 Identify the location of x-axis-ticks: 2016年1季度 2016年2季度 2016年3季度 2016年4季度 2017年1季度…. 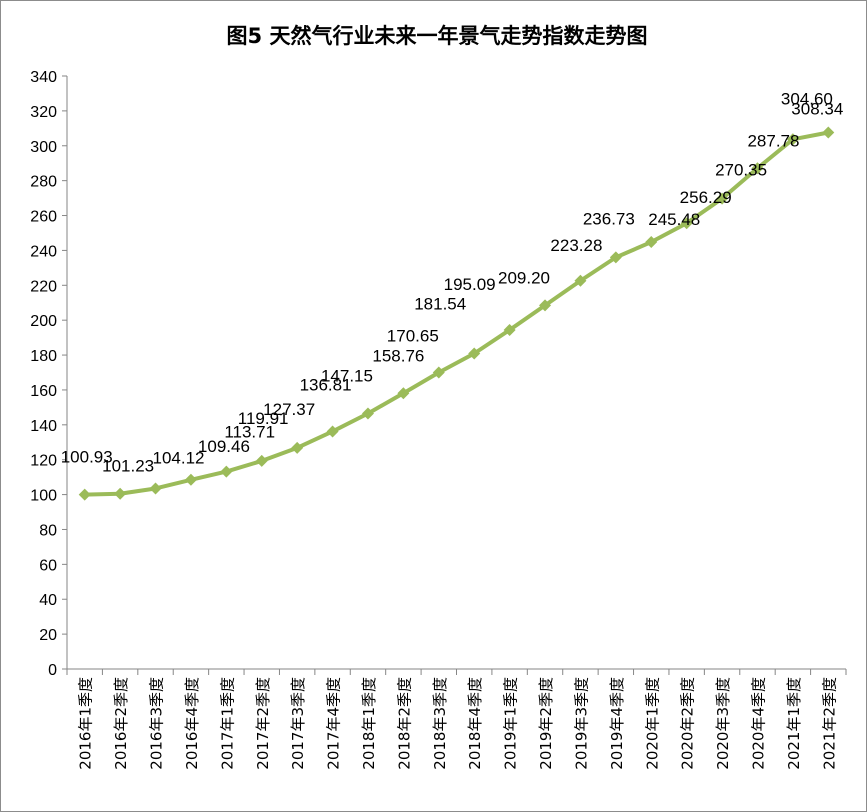
(456, 719).